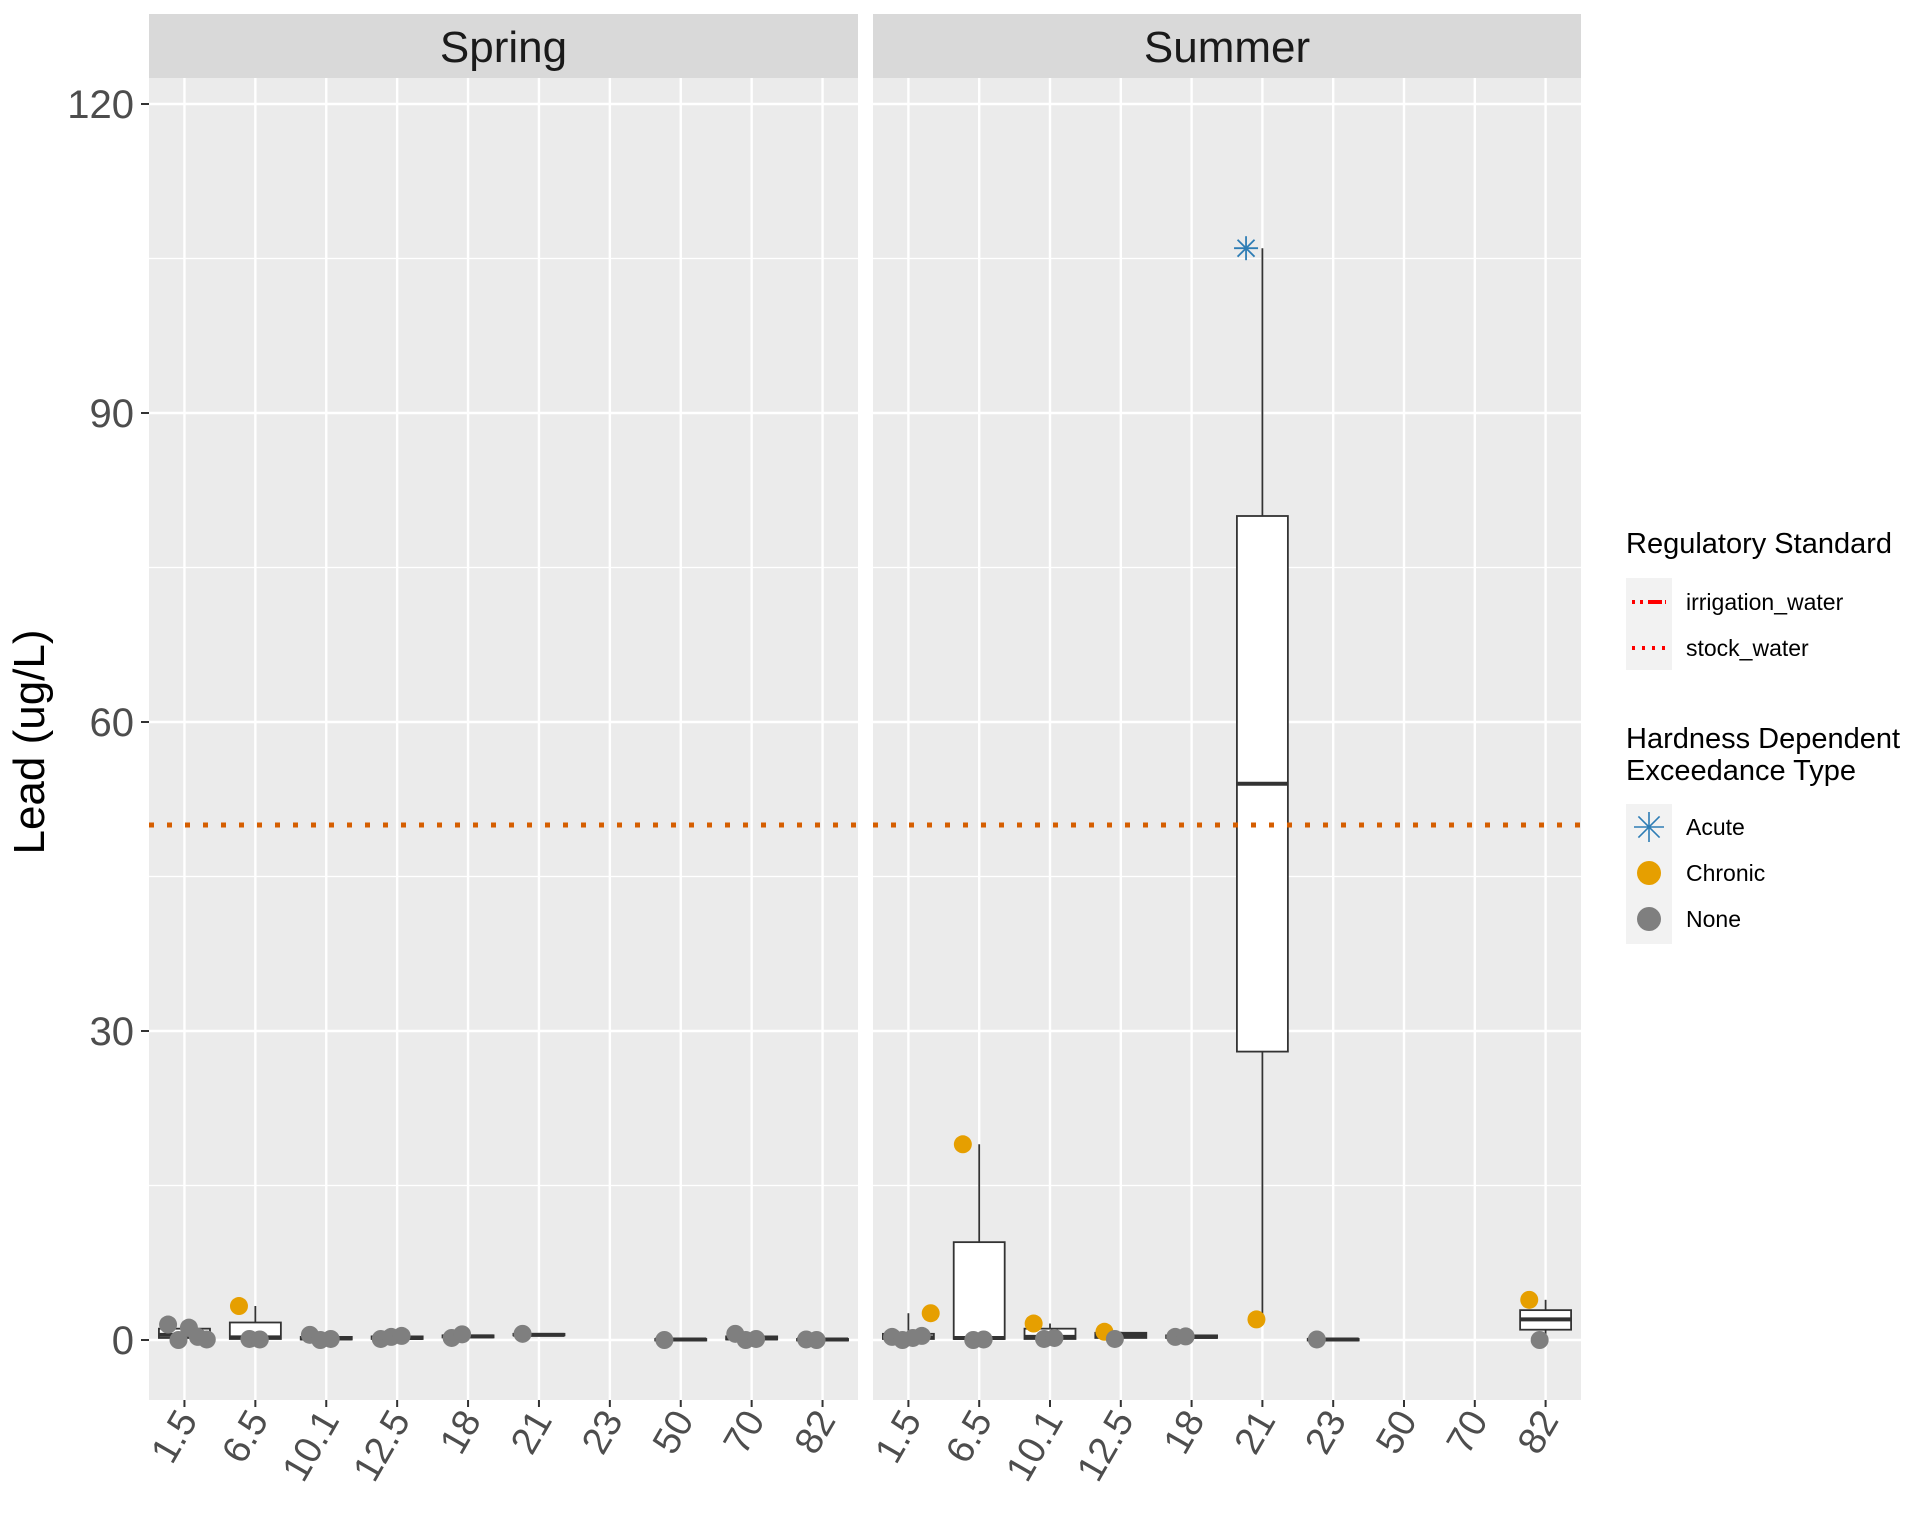 The height and width of the screenshot is (1536, 1920). What do you see at coordinates (1765, 602) in the screenshot?
I see `legend-label: irrigation_water` at bounding box center [1765, 602].